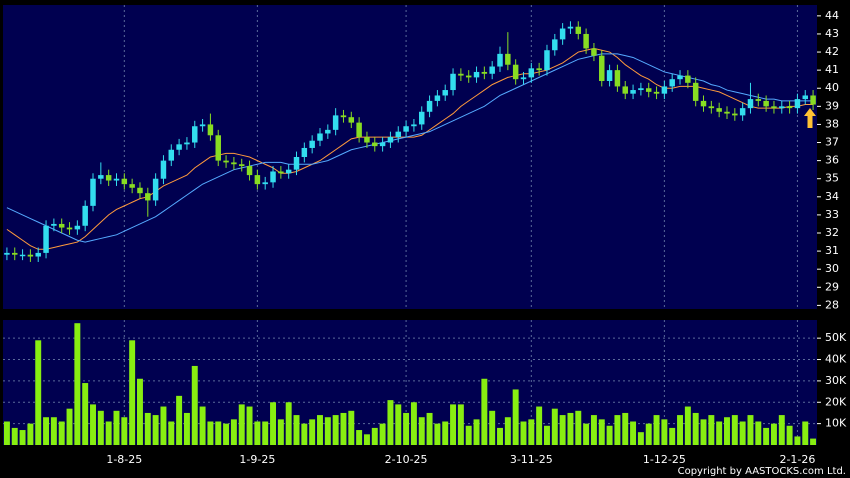 Image resolution: width=850 pixels, height=478 pixels. I want to click on y-tick-label: 41, so click(832, 69).